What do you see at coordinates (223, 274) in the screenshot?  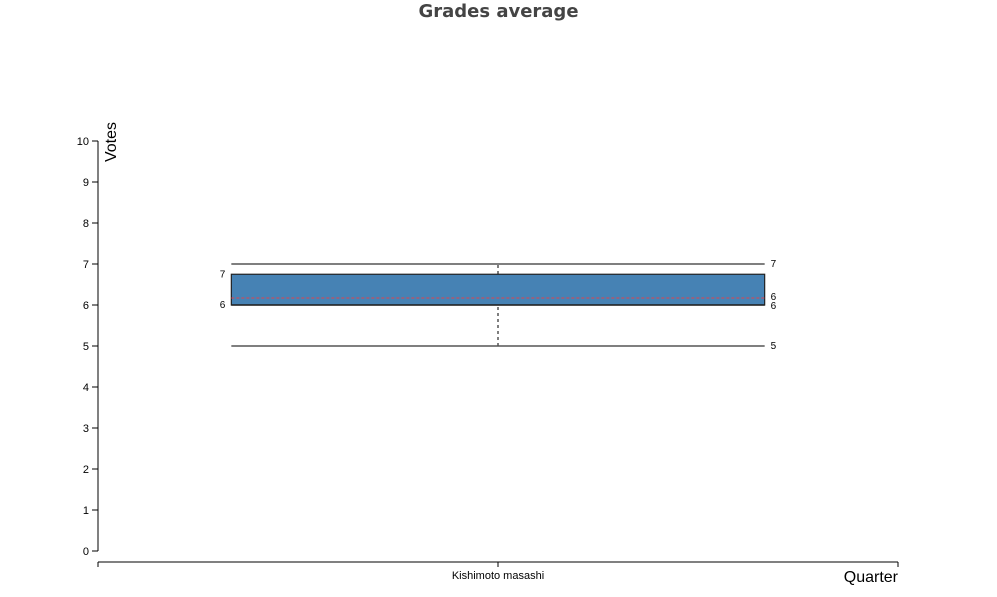 I see `q3-label: 7` at bounding box center [223, 274].